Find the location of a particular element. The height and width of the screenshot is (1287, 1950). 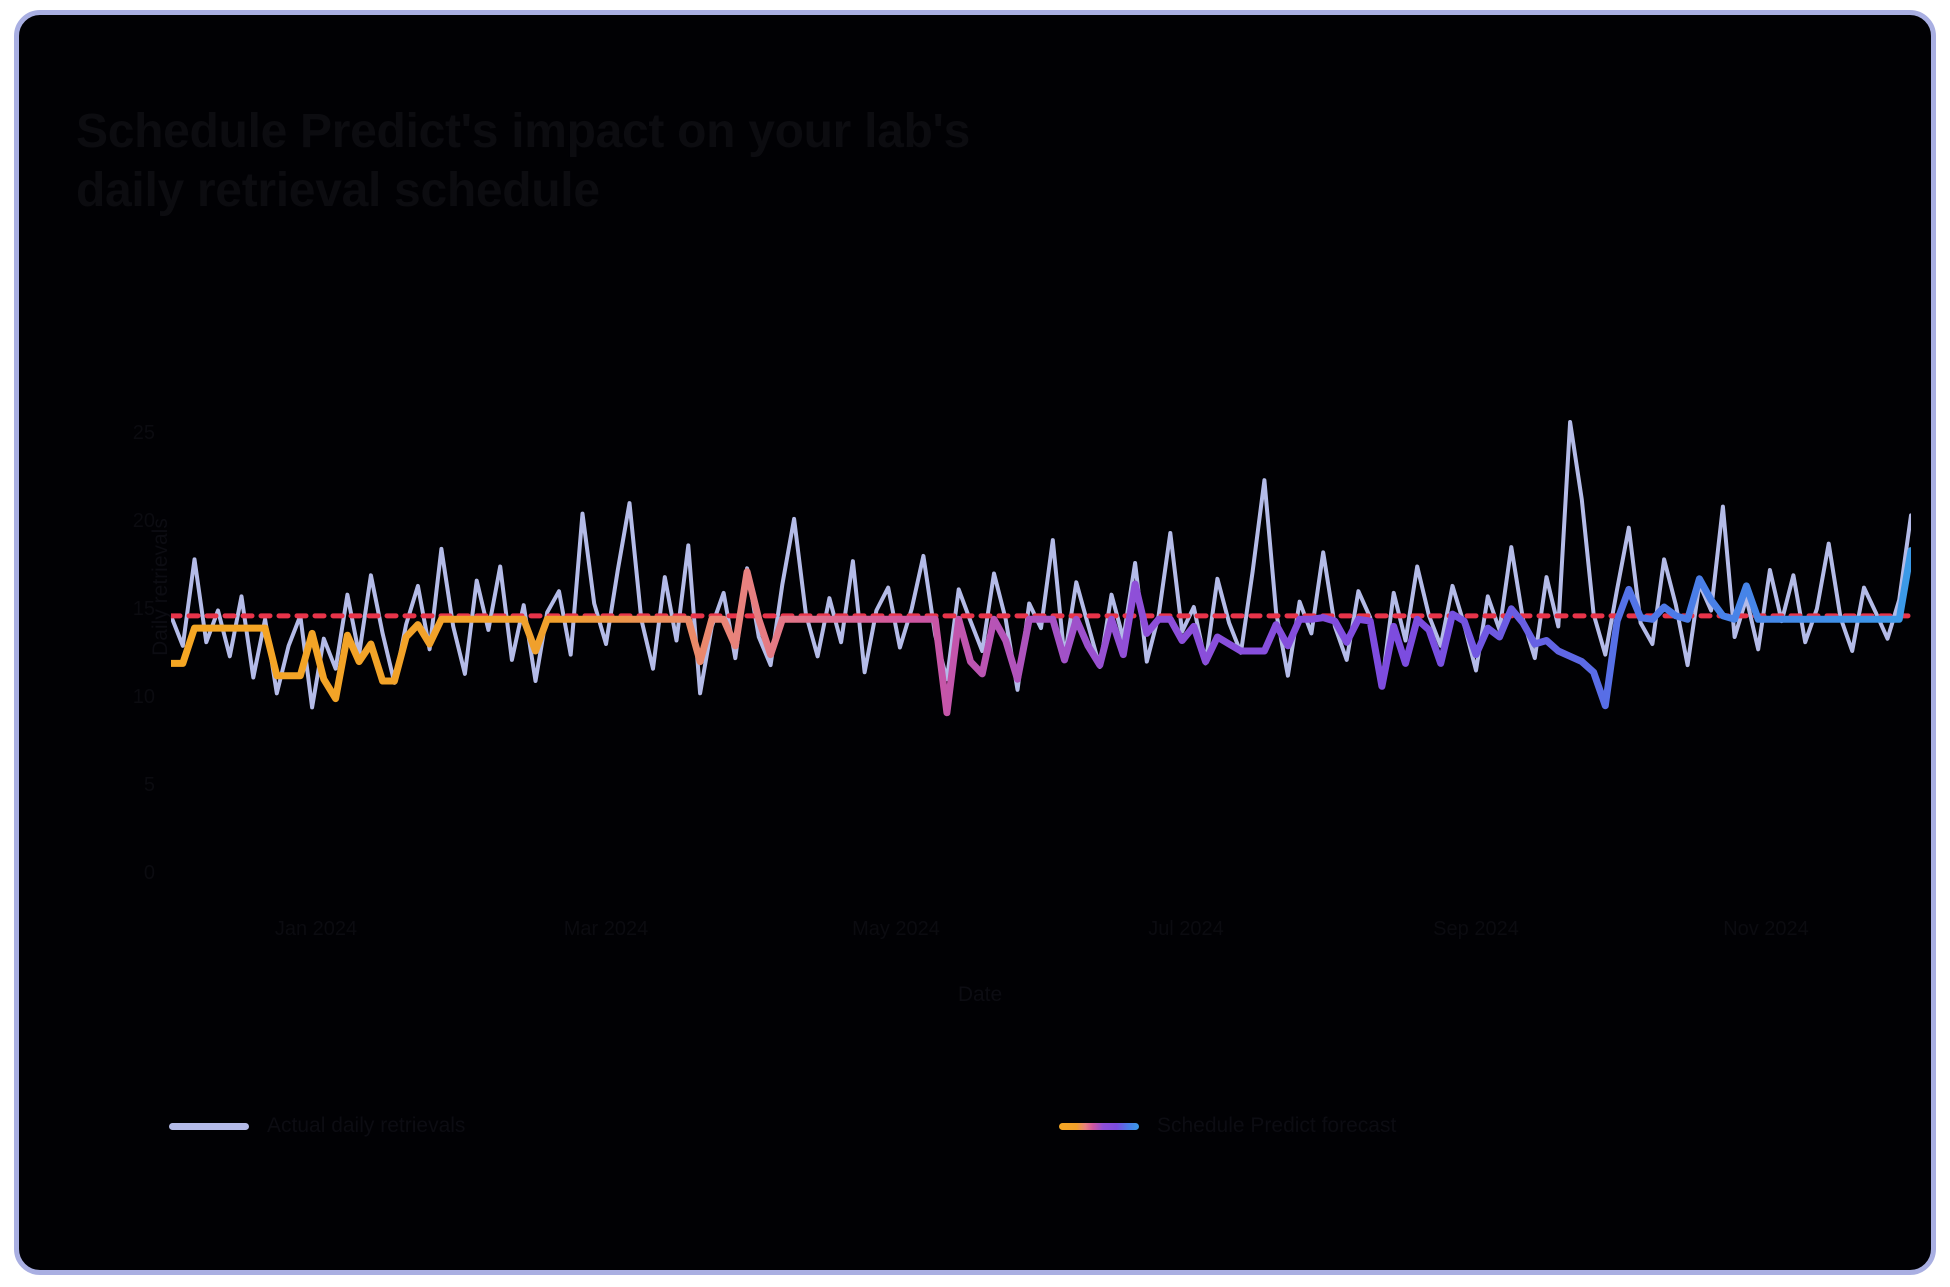

series-forecast is located at coordinates (1041, 632).